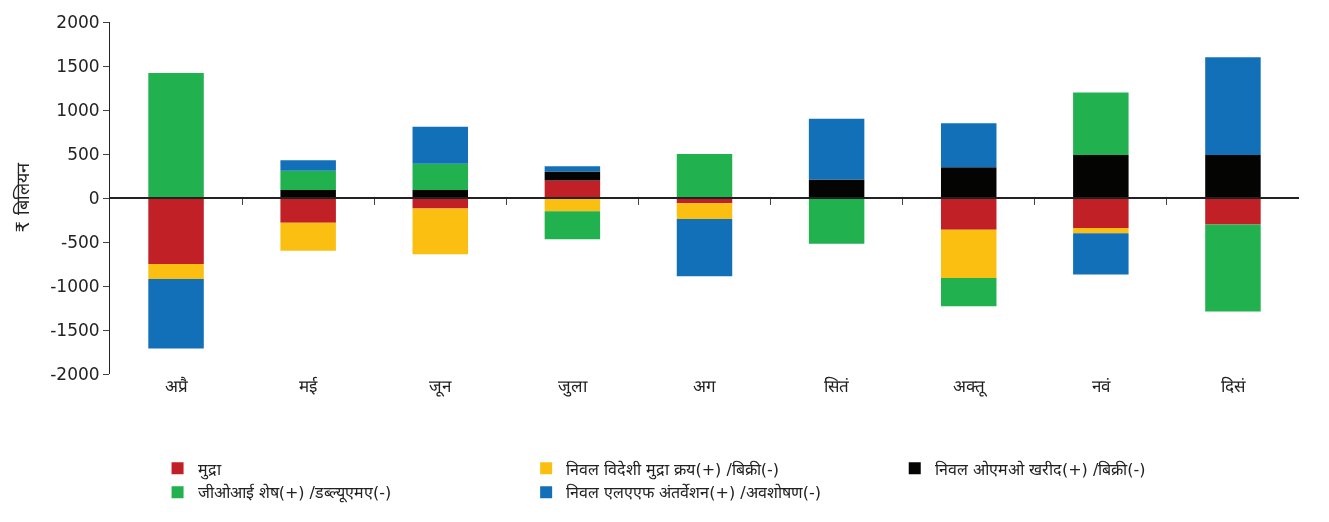  I want to click on y-tick-label: 500, so click(83, 153).